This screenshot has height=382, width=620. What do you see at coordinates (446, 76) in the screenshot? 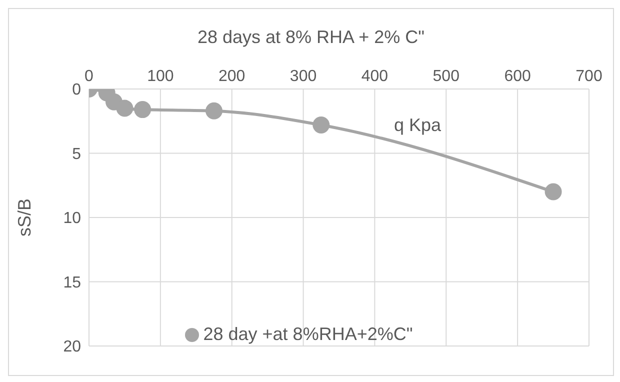
I see `x-tick-label: 500` at bounding box center [446, 76].